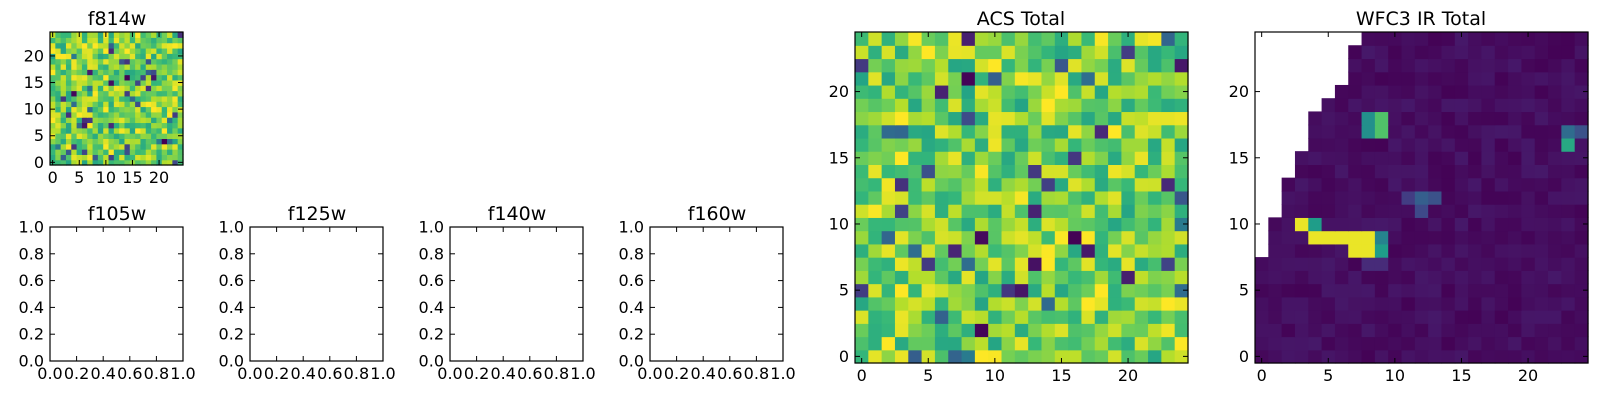  What do you see at coordinates (1021, 19) in the screenshot?
I see `panel-title: ACS Total` at bounding box center [1021, 19].